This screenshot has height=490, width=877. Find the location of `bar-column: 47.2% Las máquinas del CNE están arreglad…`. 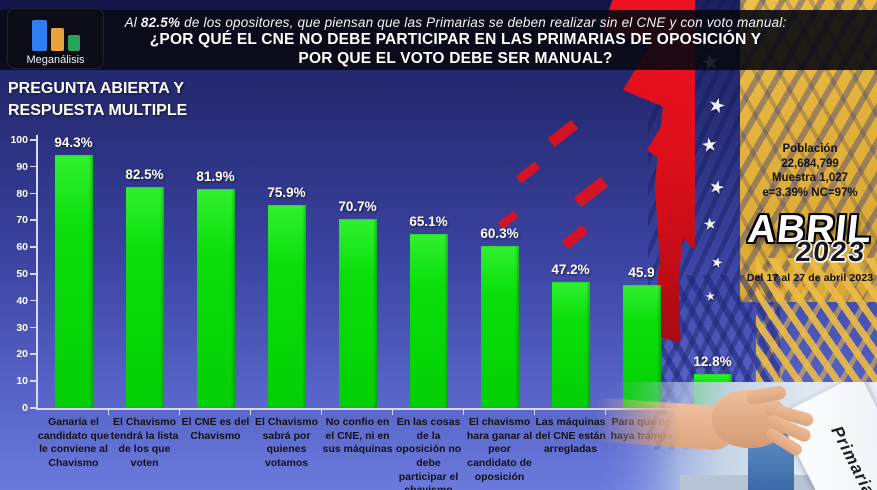

bar-column: 47.2% Las máquinas del CNE están arreglad… is located at coordinates (570, 297).